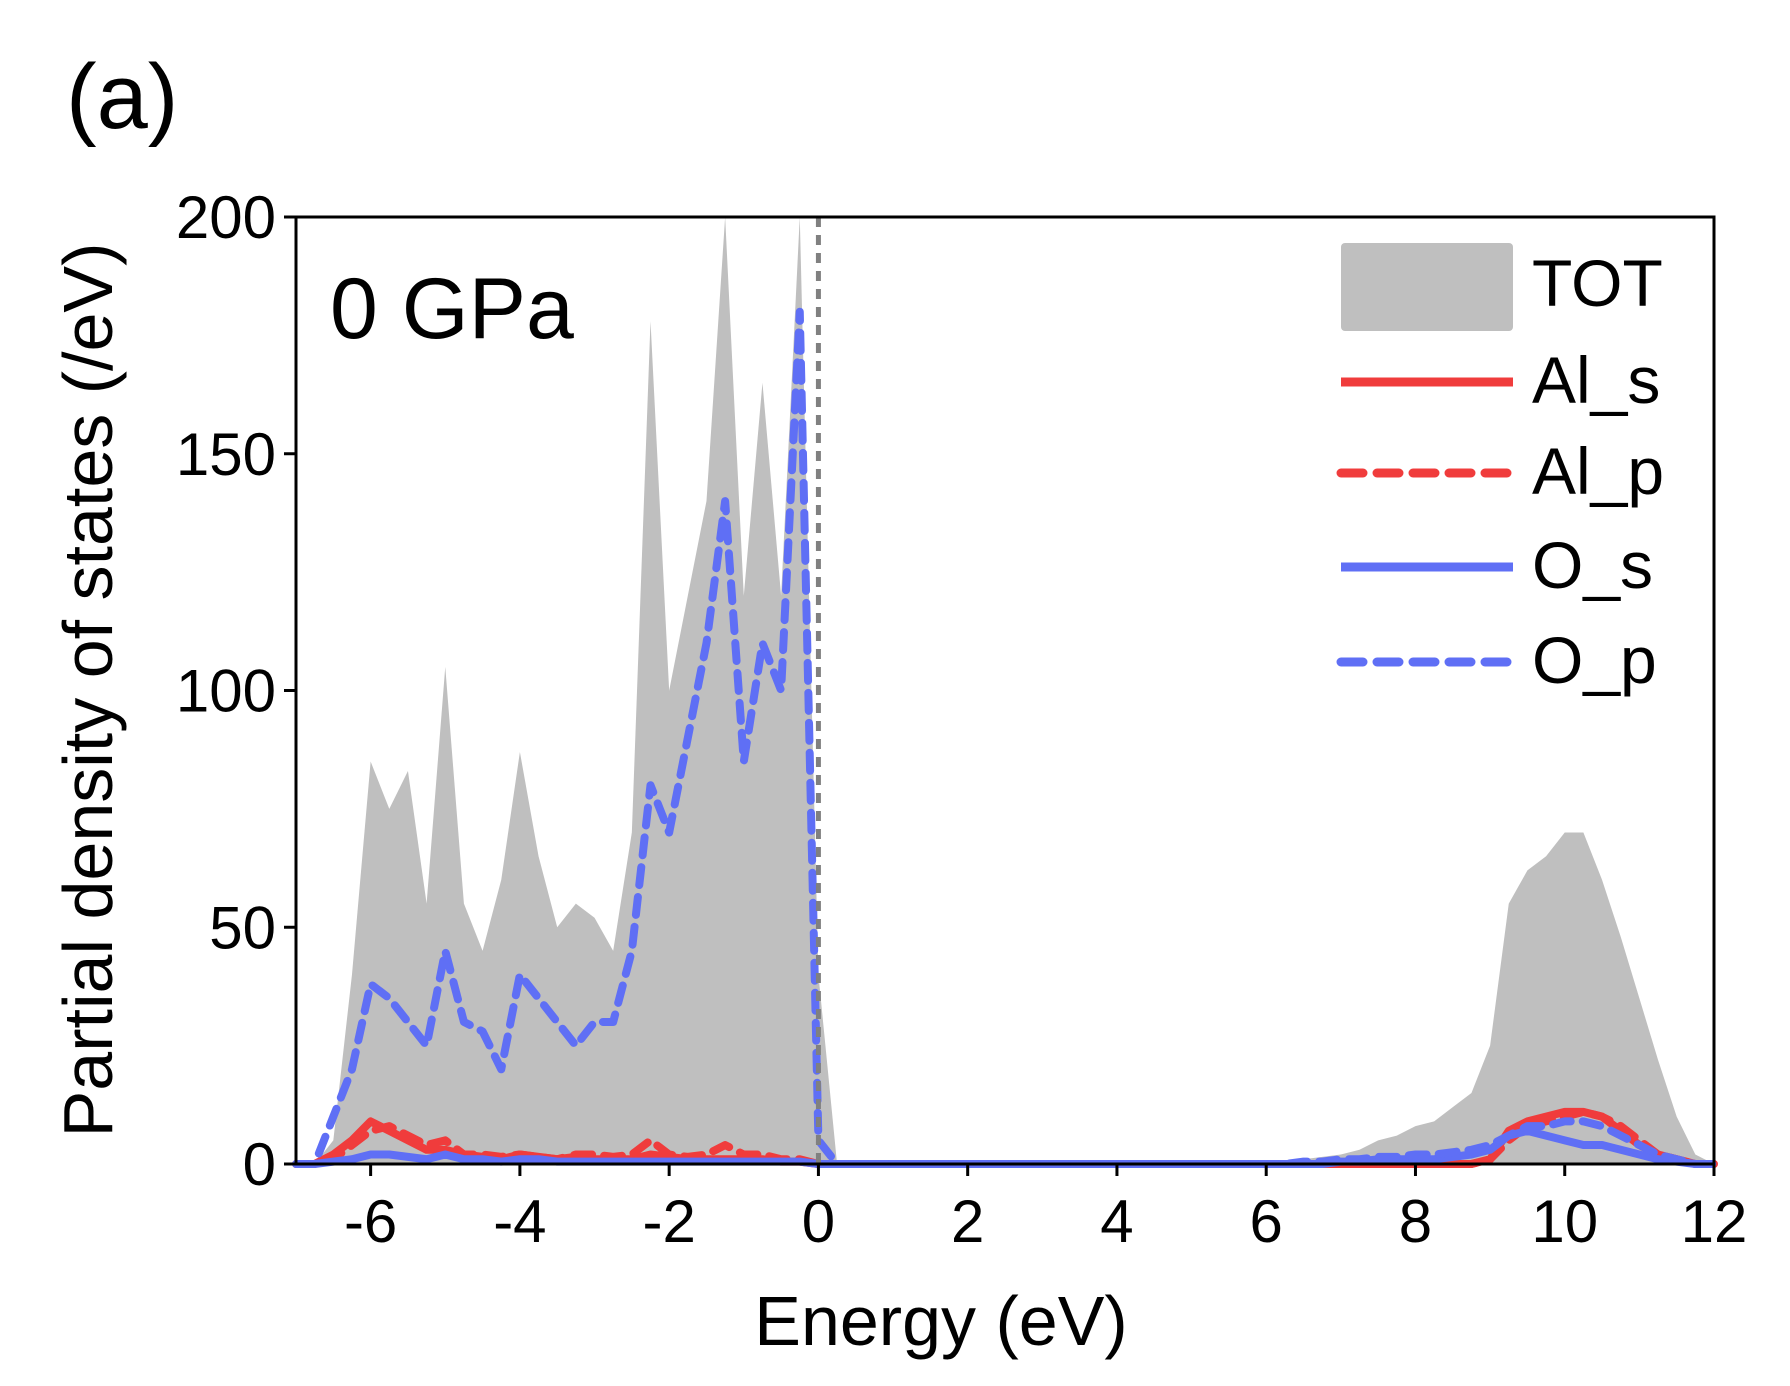 The width and height of the screenshot is (1790, 1386). I want to click on x-tick-label: -4, so click(519, 1221).